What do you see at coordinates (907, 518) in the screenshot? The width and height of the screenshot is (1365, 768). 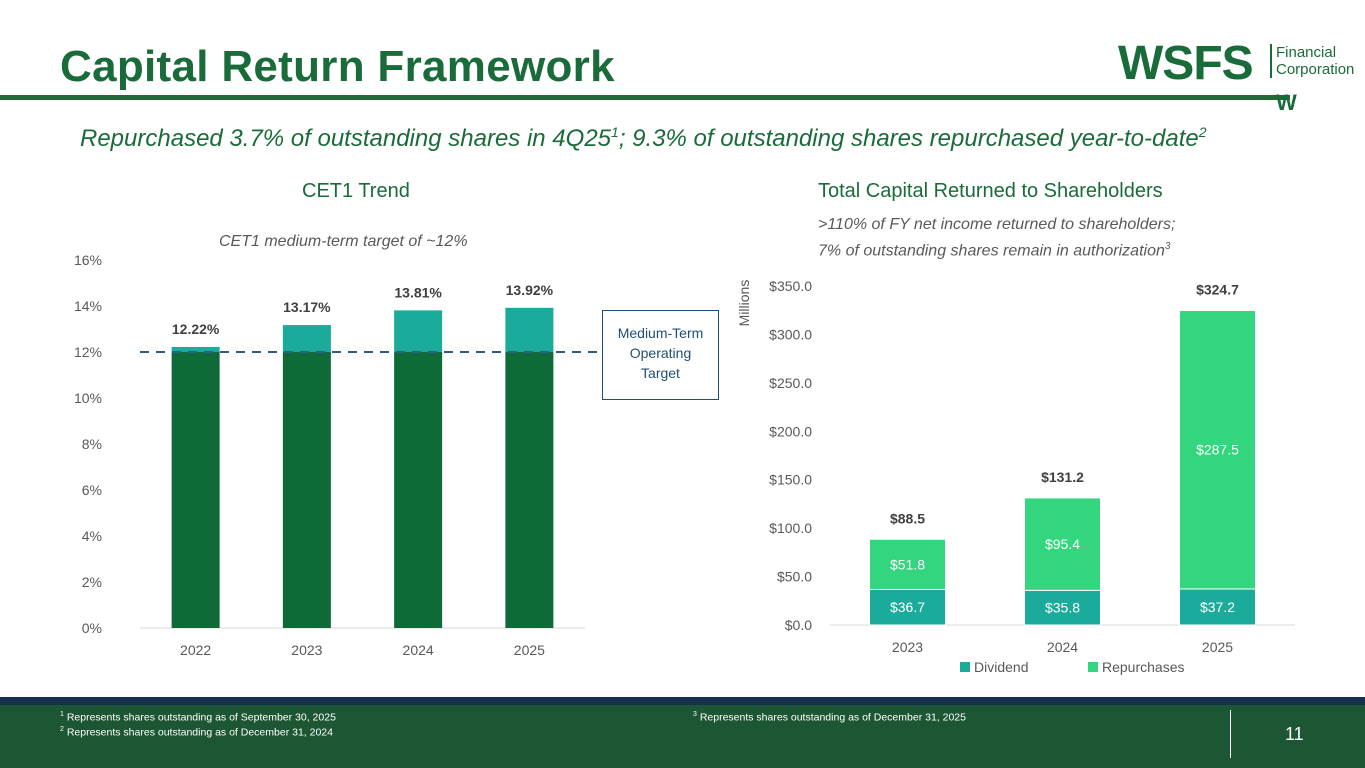 I see `capital-total-label: $88.5` at bounding box center [907, 518].